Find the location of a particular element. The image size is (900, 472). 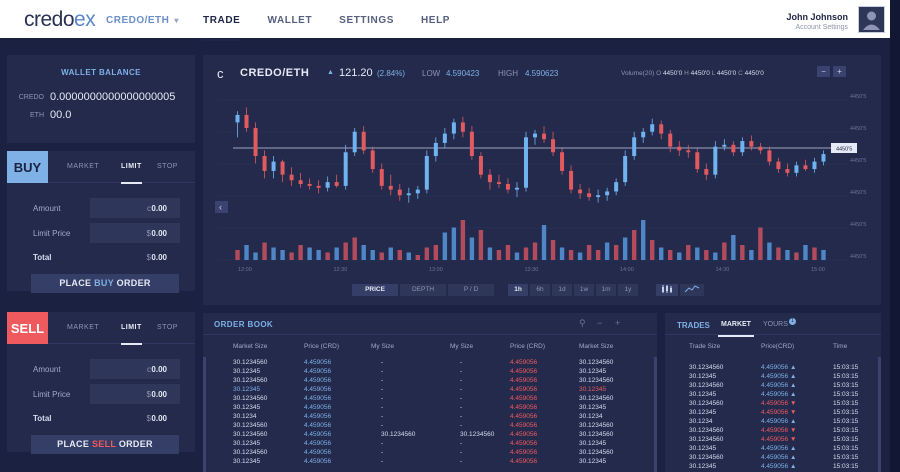

sell-side-button: SELL is located at coordinates (27, 328).